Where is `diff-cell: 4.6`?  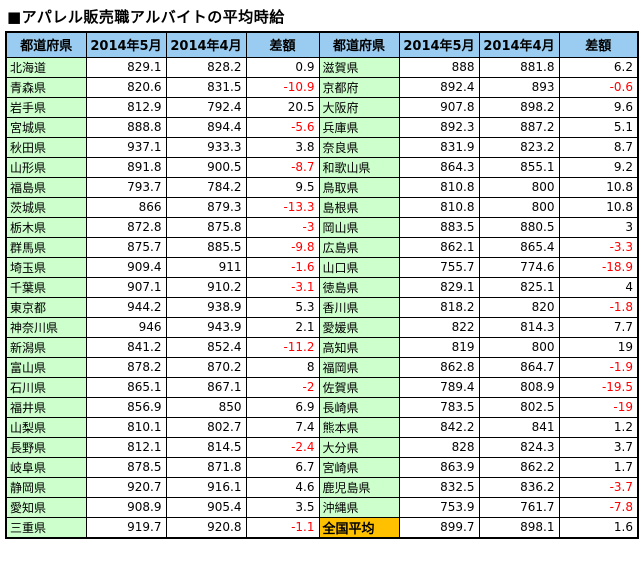
diff-cell: 4.6 is located at coordinates (282, 487).